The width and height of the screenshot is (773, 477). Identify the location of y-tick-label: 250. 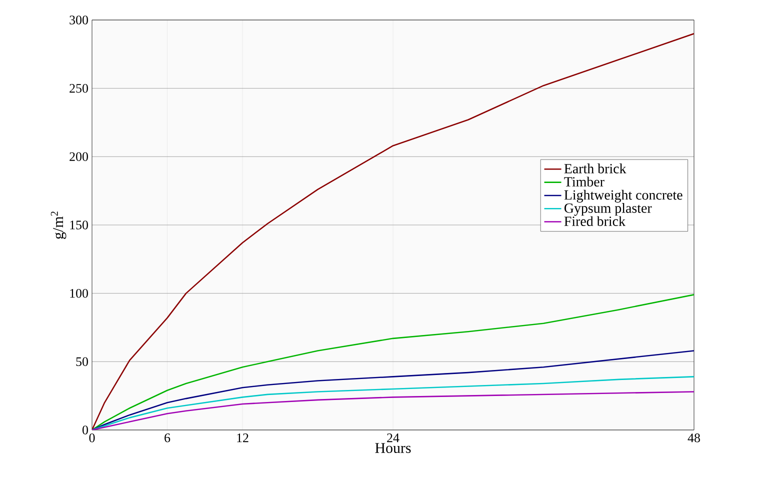
(79, 88).